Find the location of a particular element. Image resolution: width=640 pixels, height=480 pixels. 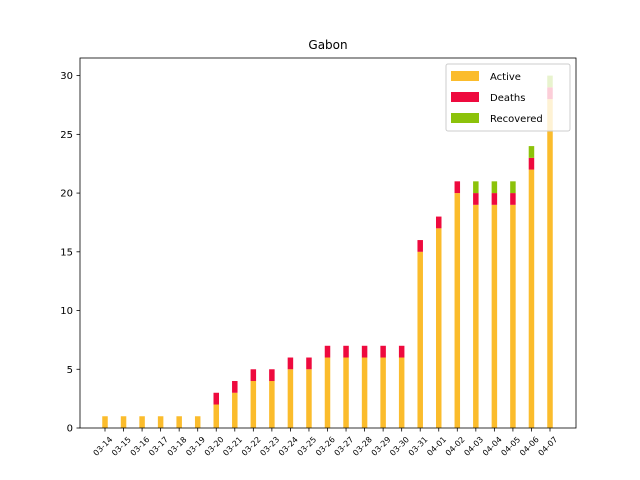

legend: Active Deaths Recovered is located at coordinates (508, 97).